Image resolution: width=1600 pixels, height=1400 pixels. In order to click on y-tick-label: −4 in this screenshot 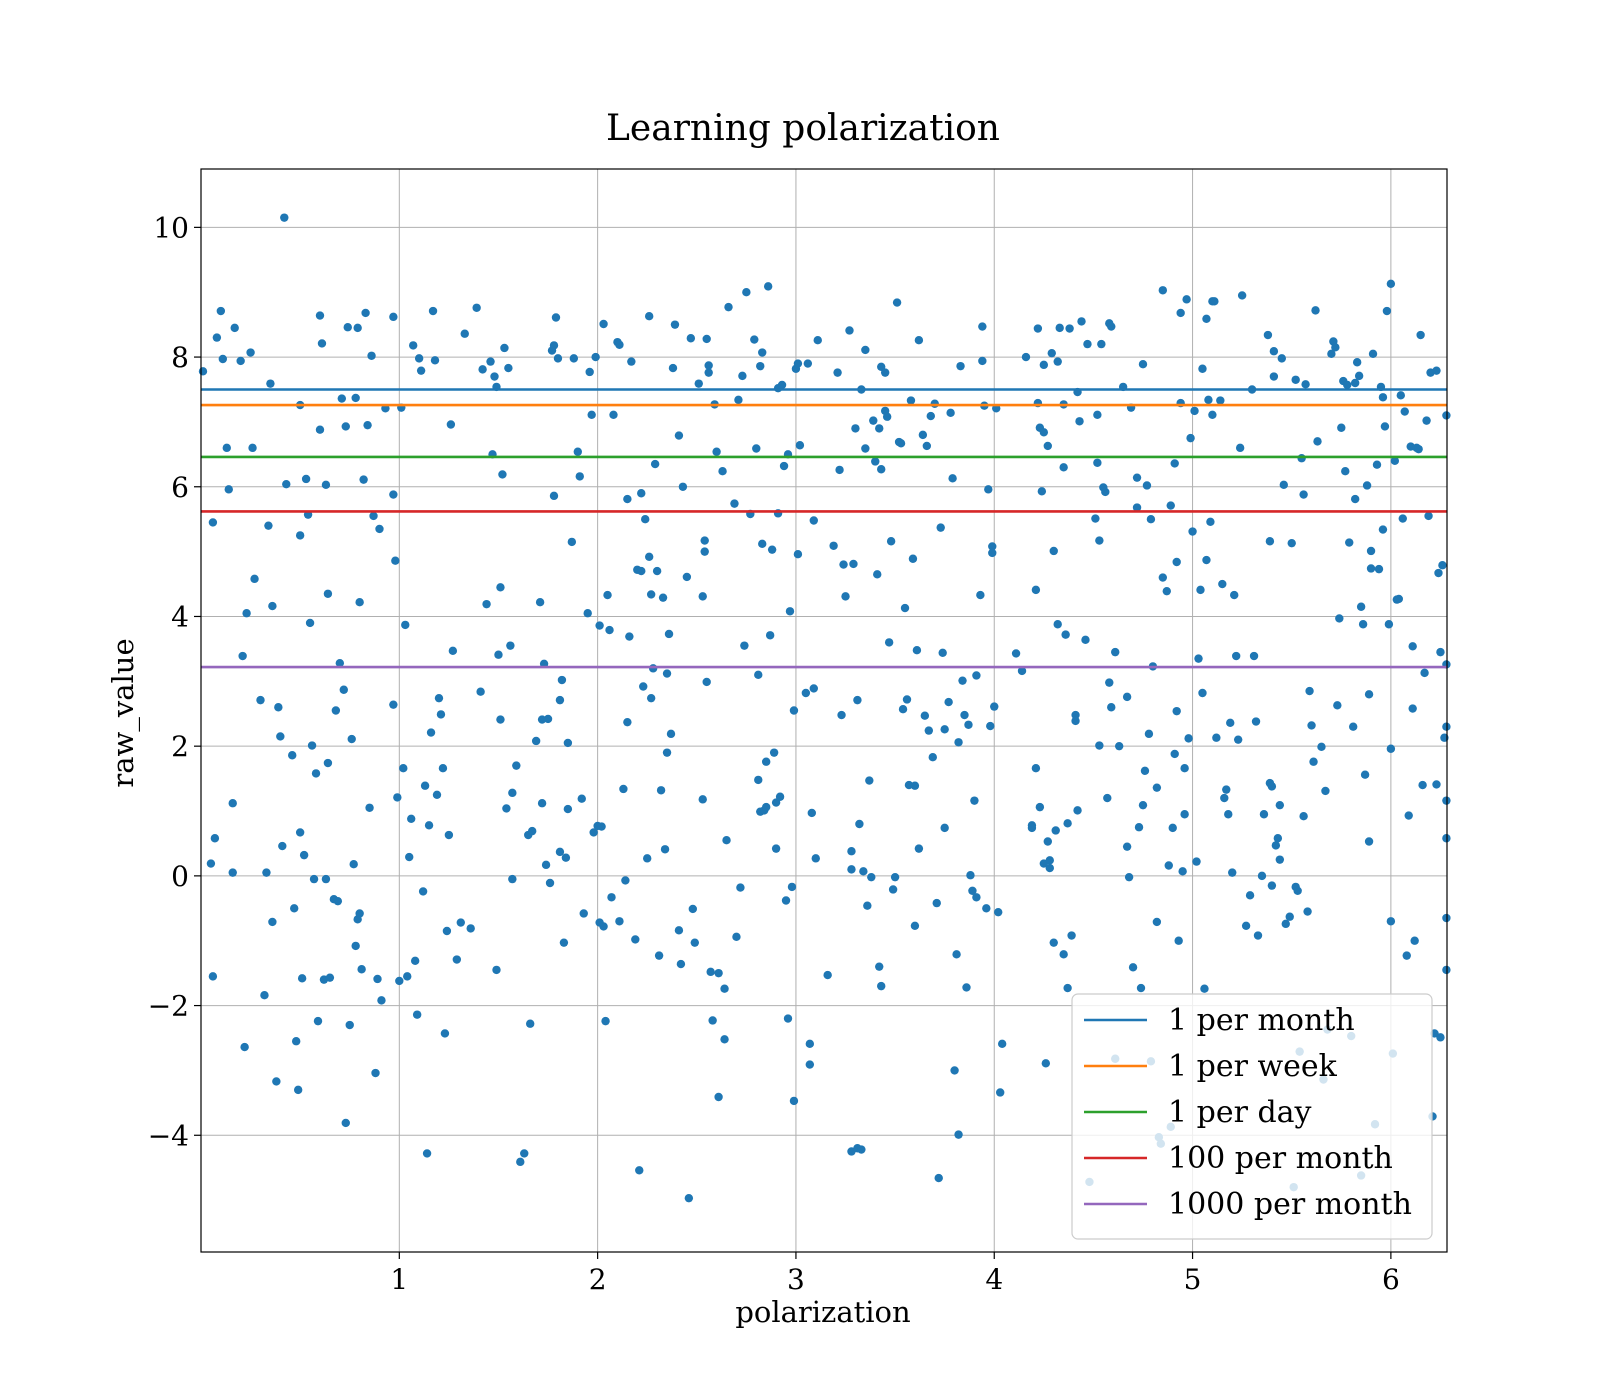, I will do `click(168, 1135)`.